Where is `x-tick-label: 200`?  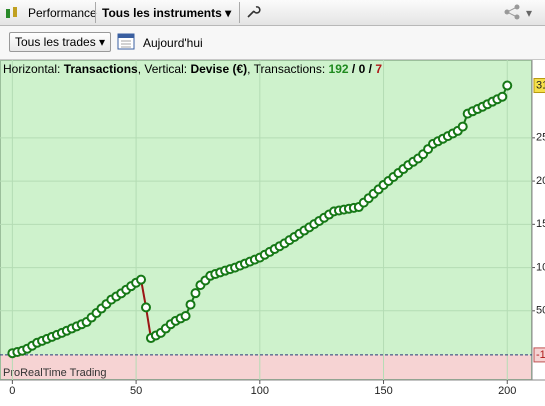 x-tick-label: 200 is located at coordinates (507, 391).